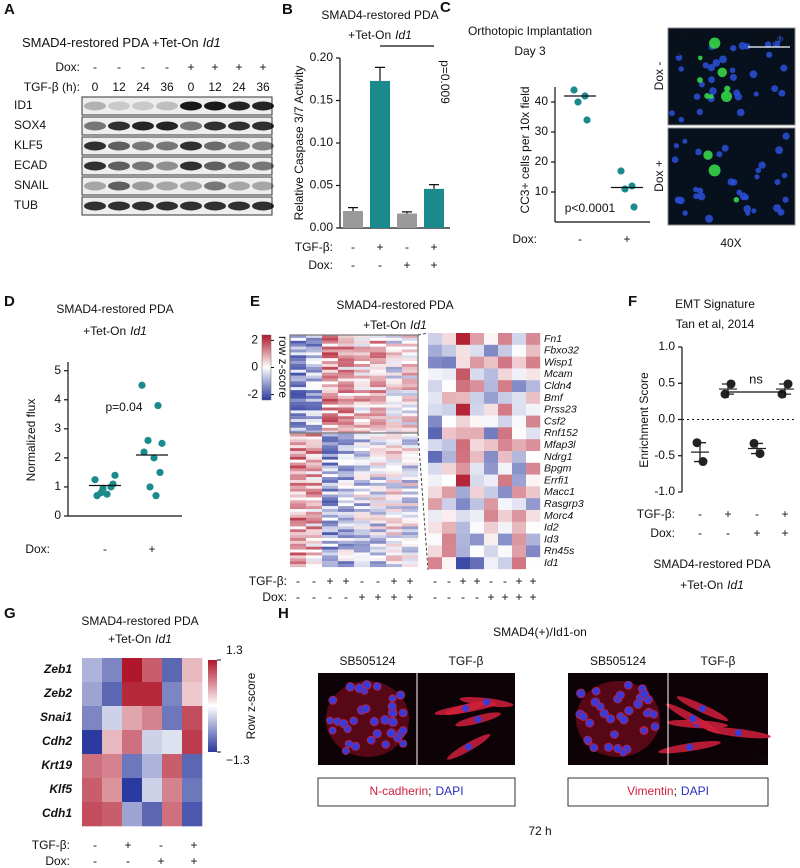 The height and width of the screenshot is (868, 800). I want to click on point, so click(150, 487).